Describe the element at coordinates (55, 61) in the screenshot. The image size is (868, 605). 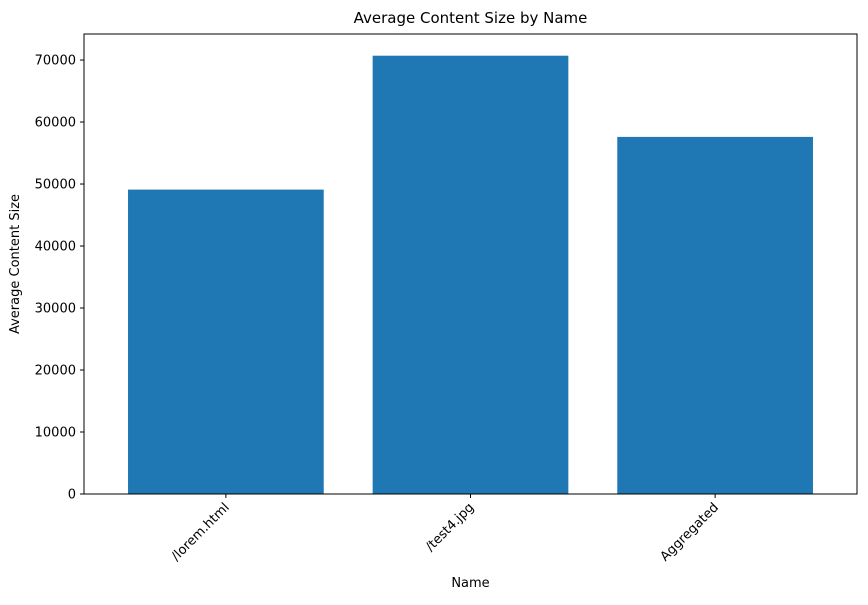
I see `y-tick-label: 70000` at that location.